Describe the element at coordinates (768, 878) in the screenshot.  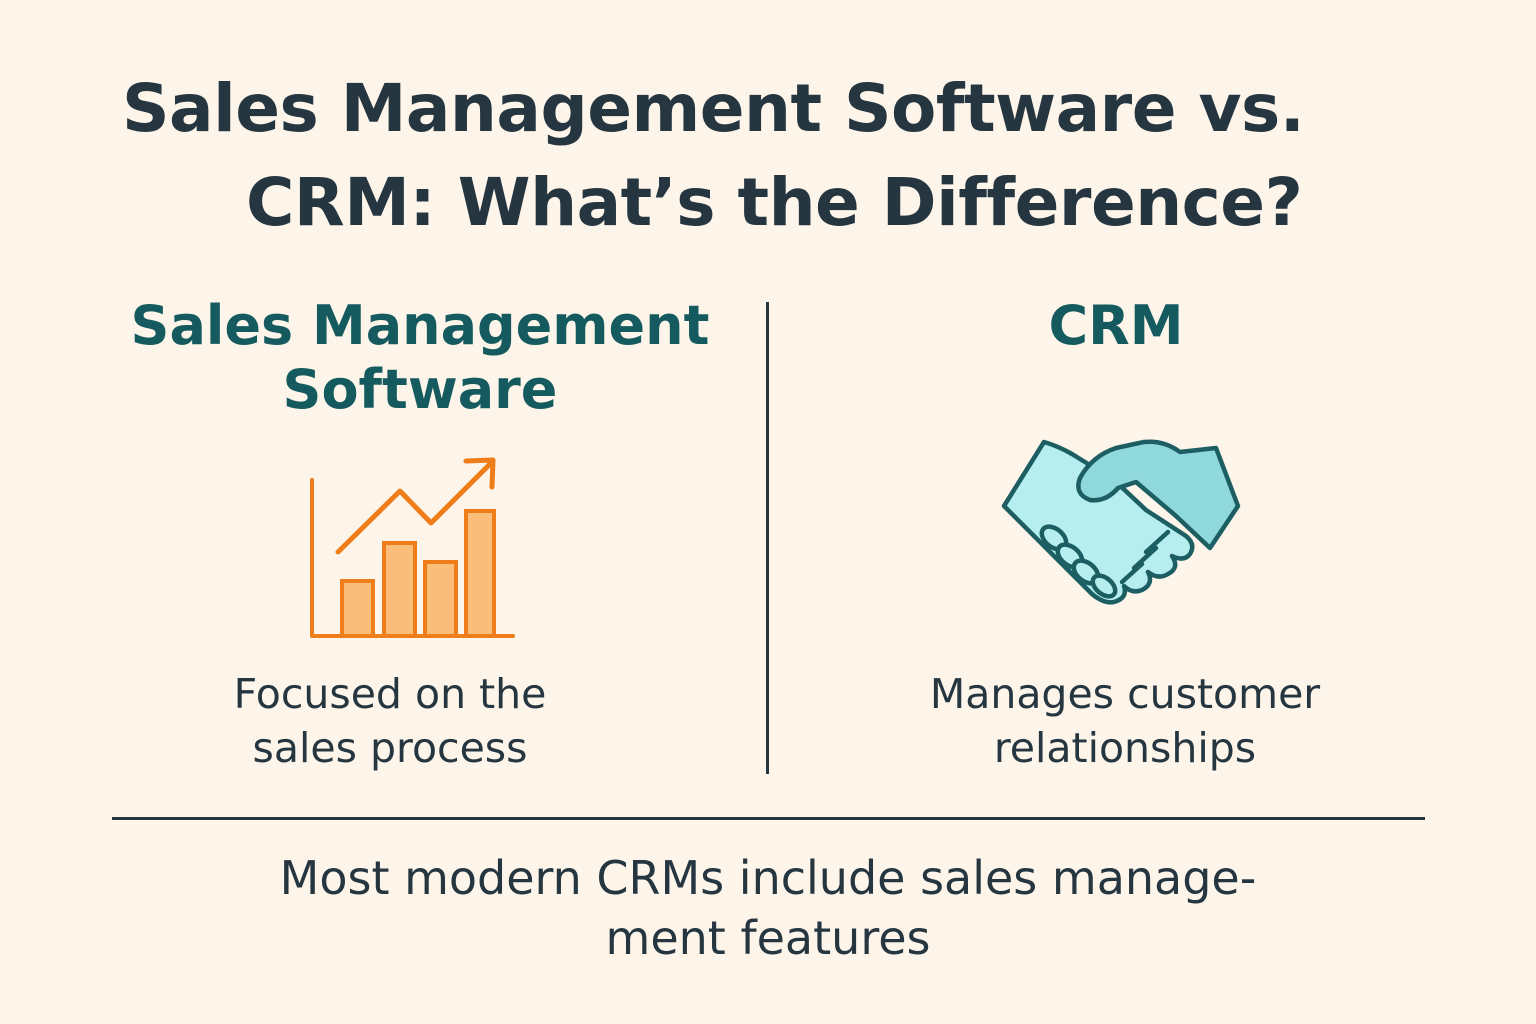
I see `footer-note-line-1: Most modern CRMs include sales manage-` at that location.